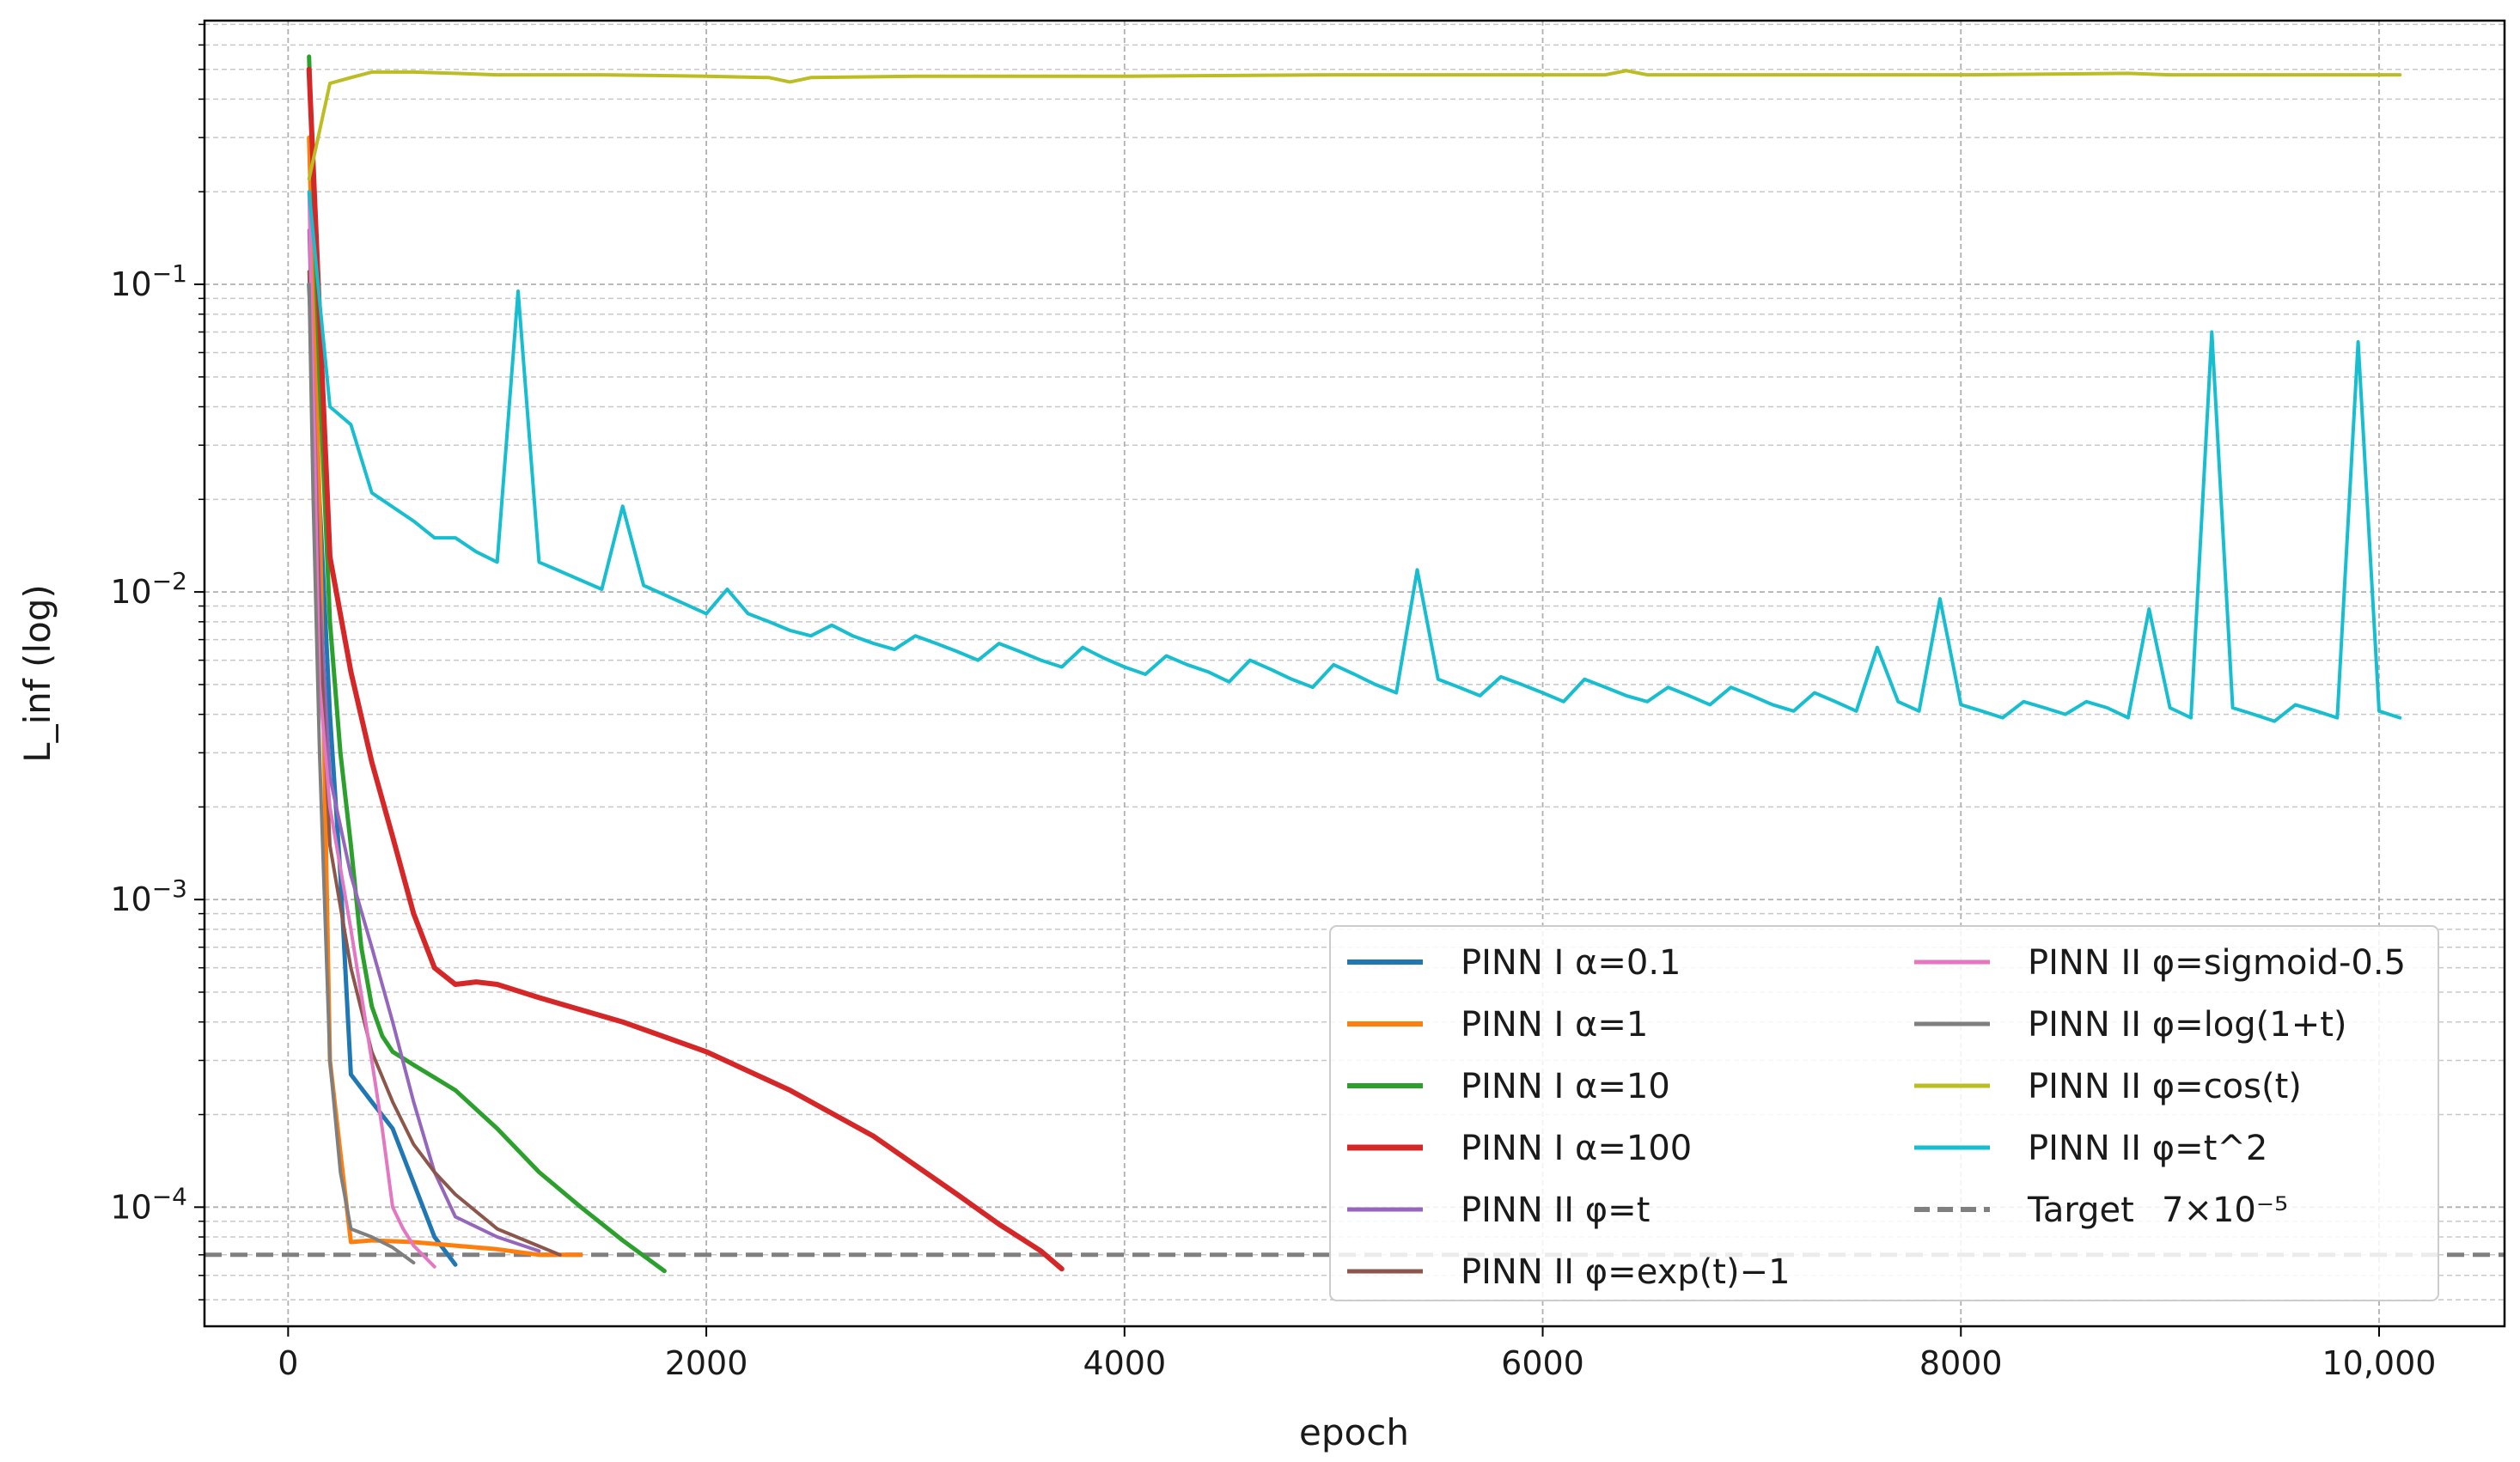 The image size is (2520, 1462). Describe the element at coordinates (148, 281) in the screenshot. I see `y-tick-label: 10⁻¹` at that location.